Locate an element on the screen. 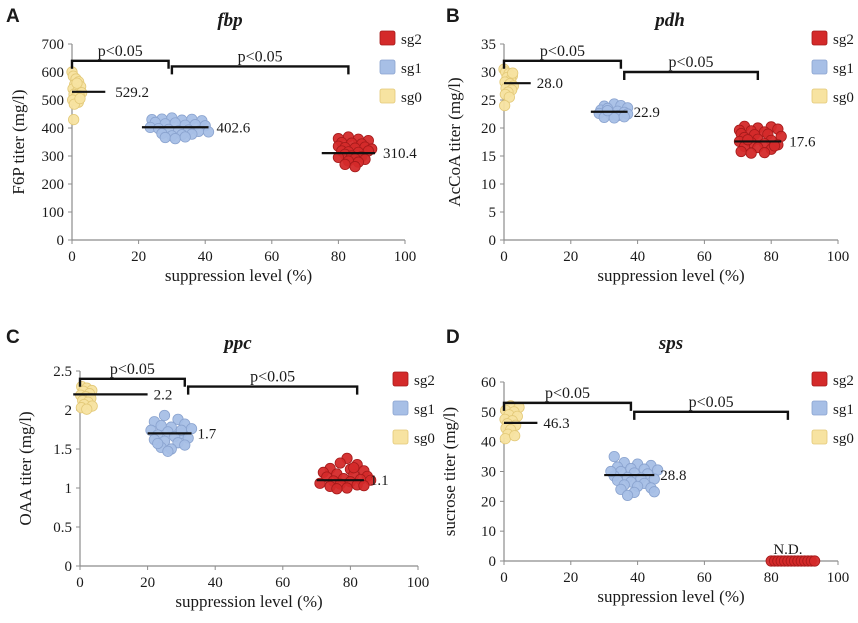 The image size is (858, 623). y-tick-label: 25 is located at coordinates (488, 101).